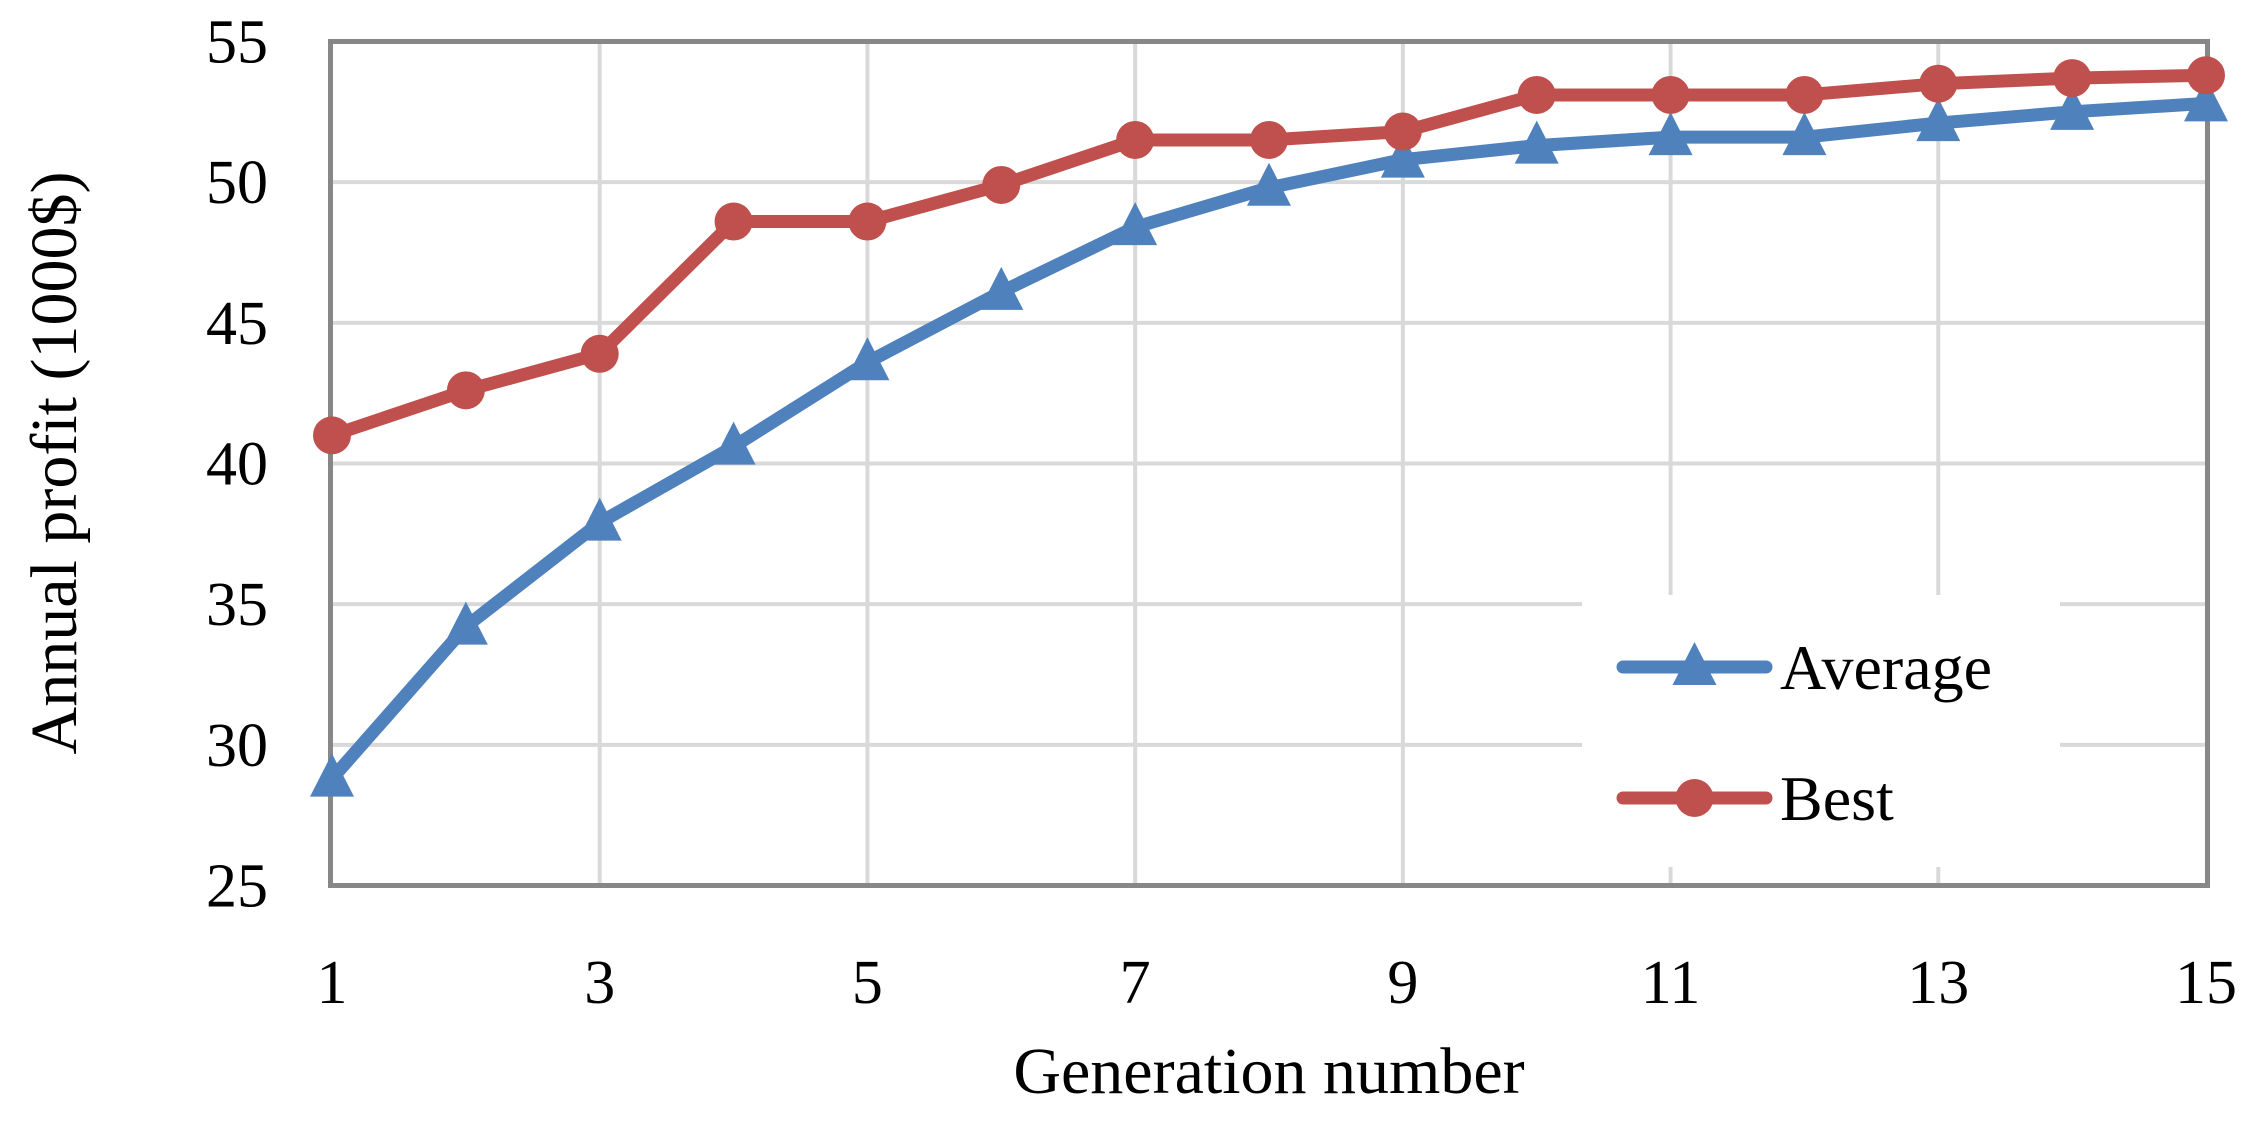 This screenshot has width=2265, height=1122. Describe the element at coordinates (237, 324) in the screenshot. I see `y-tick-label: 45` at that location.